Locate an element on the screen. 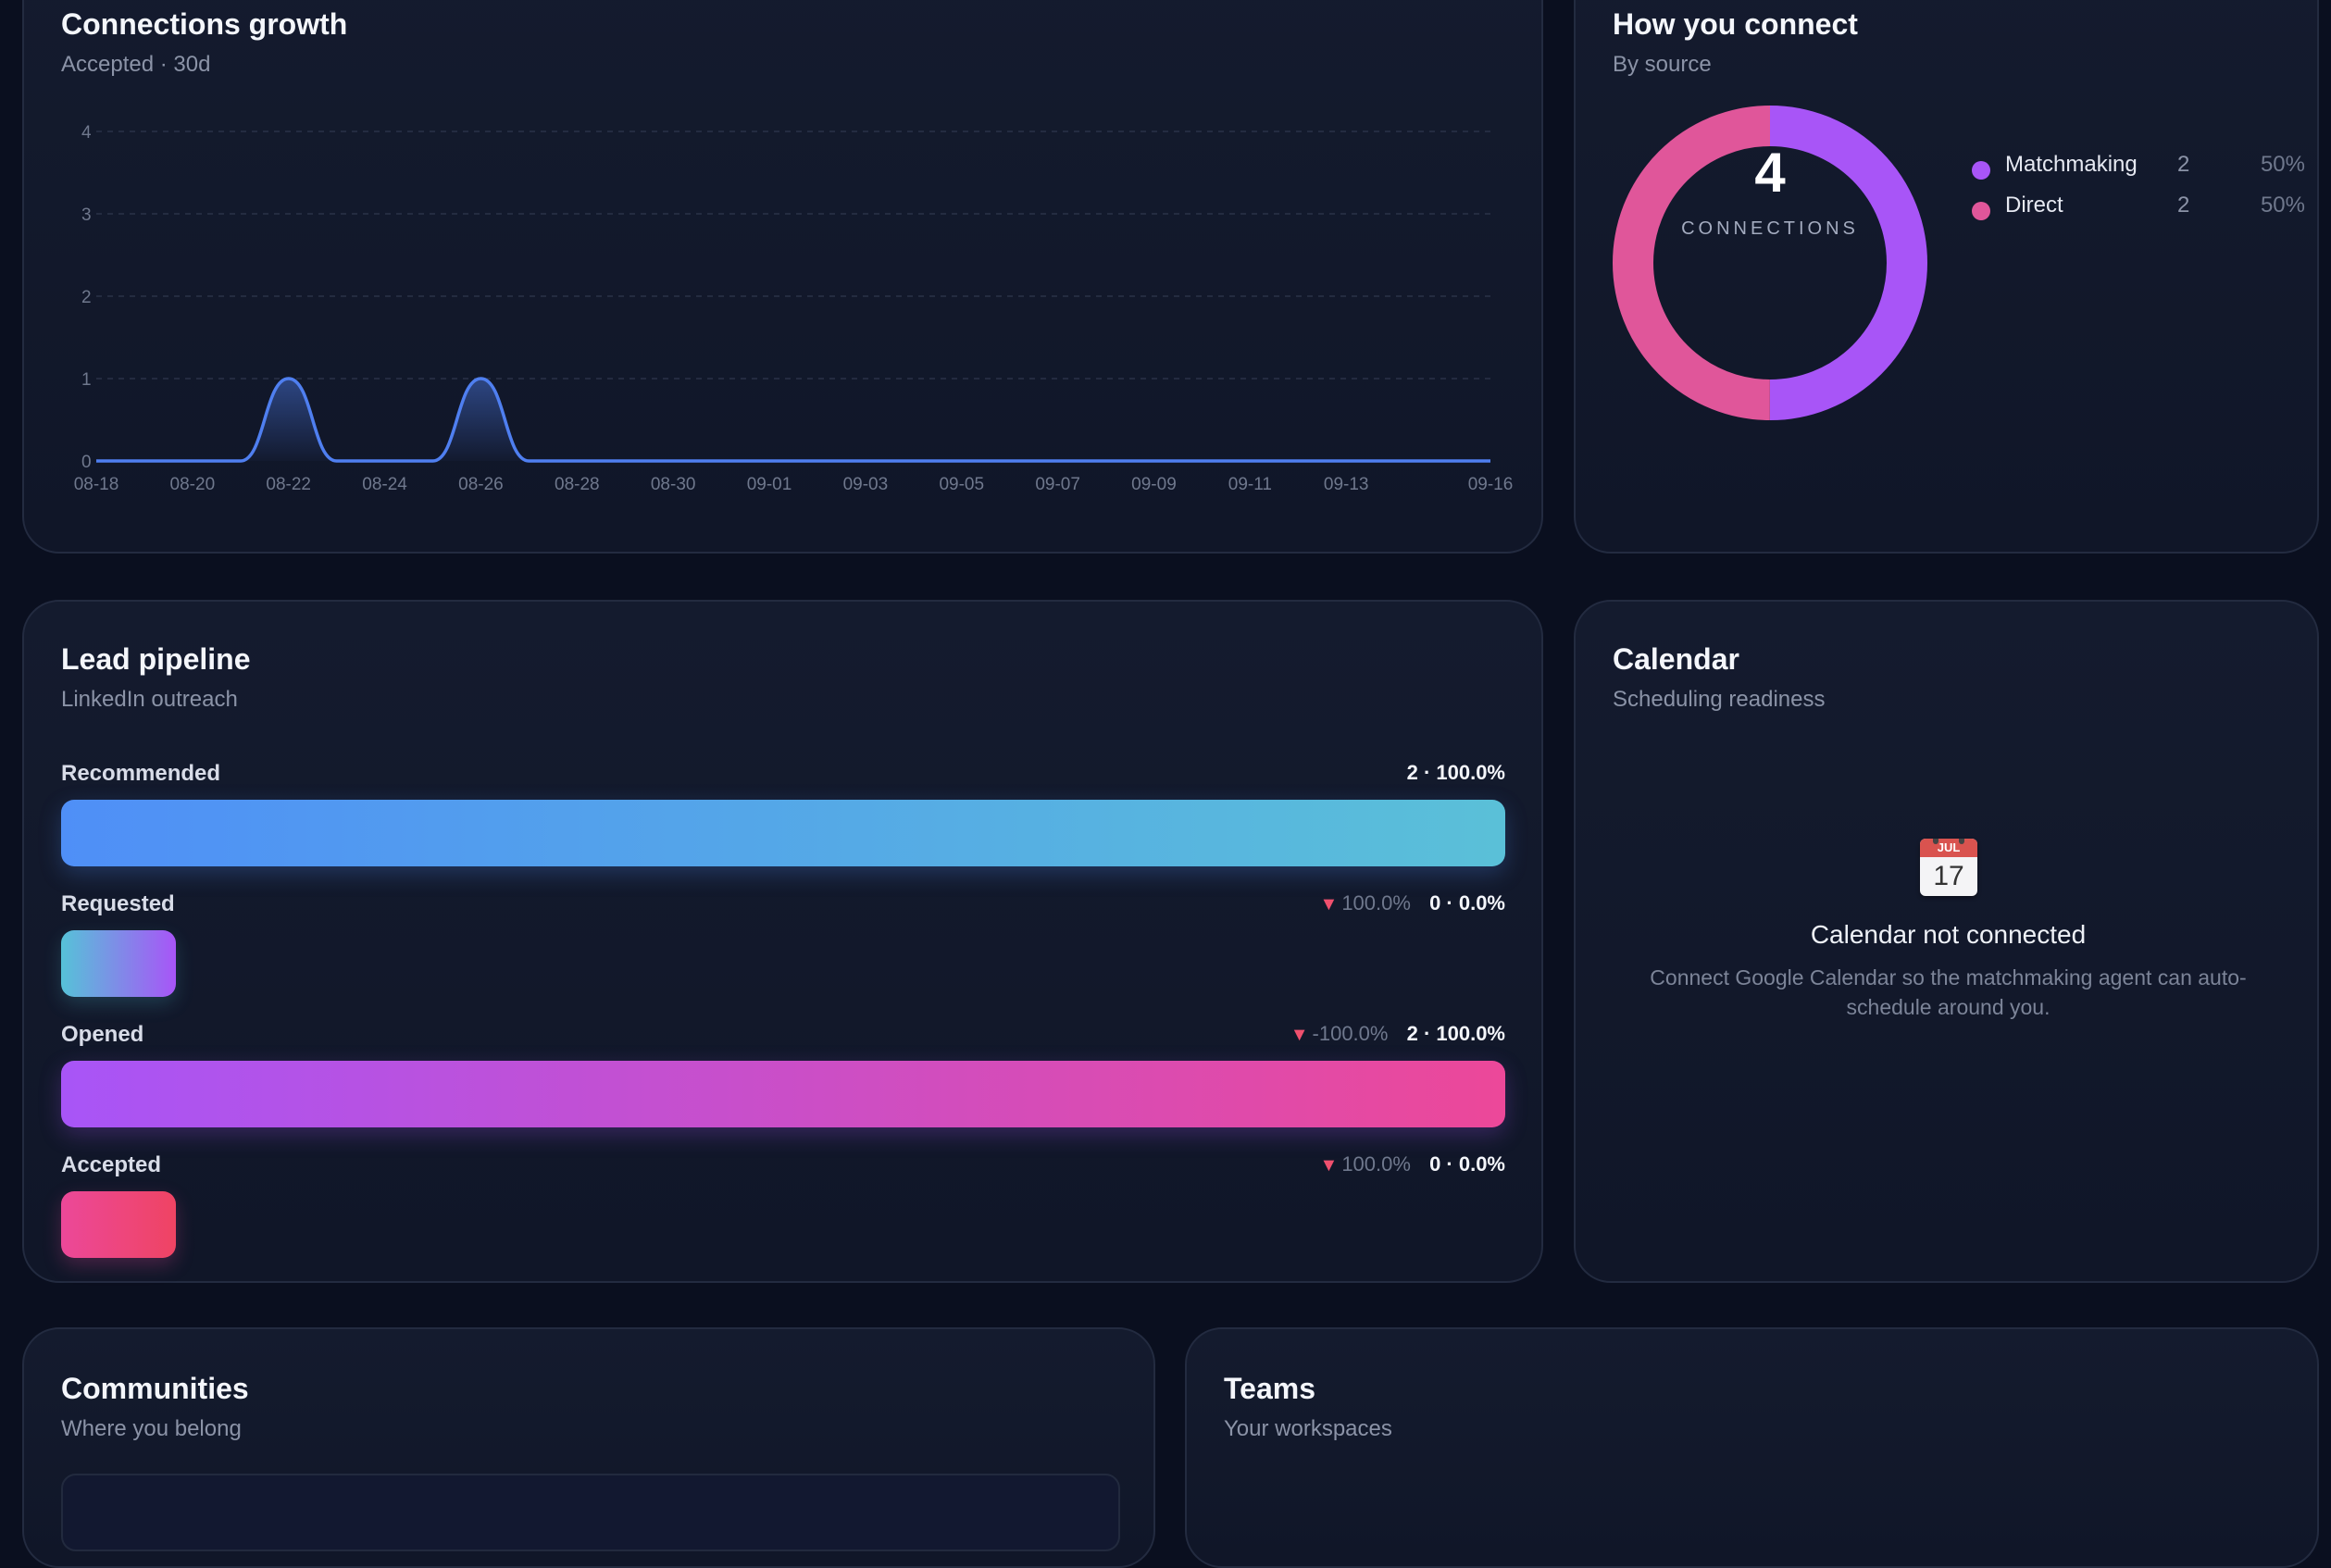 This screenshot has width=2331, height=1568. x-tick-label: 09-13 is located at coordinates (1346, 484).